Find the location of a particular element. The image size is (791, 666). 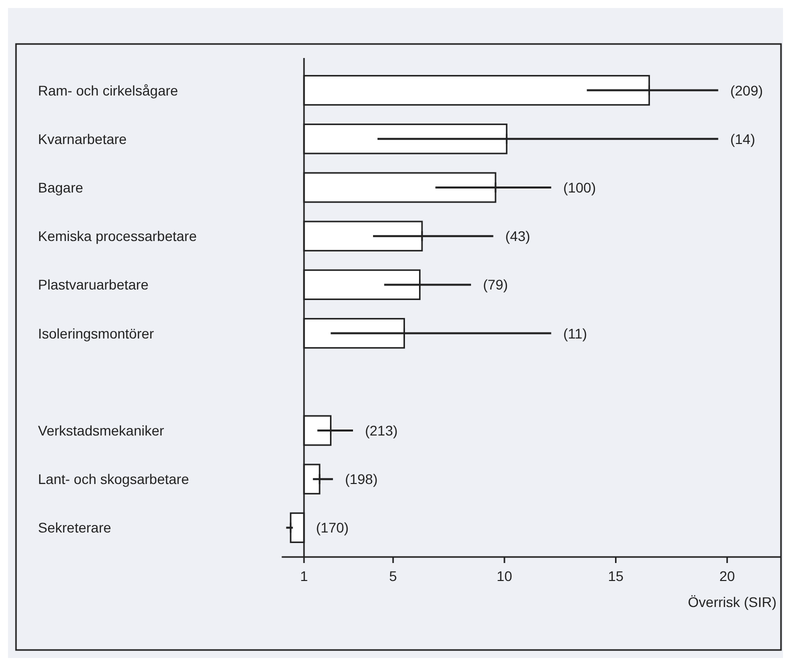

y-tick-label: Bagare is located at coordinates (61, 188).